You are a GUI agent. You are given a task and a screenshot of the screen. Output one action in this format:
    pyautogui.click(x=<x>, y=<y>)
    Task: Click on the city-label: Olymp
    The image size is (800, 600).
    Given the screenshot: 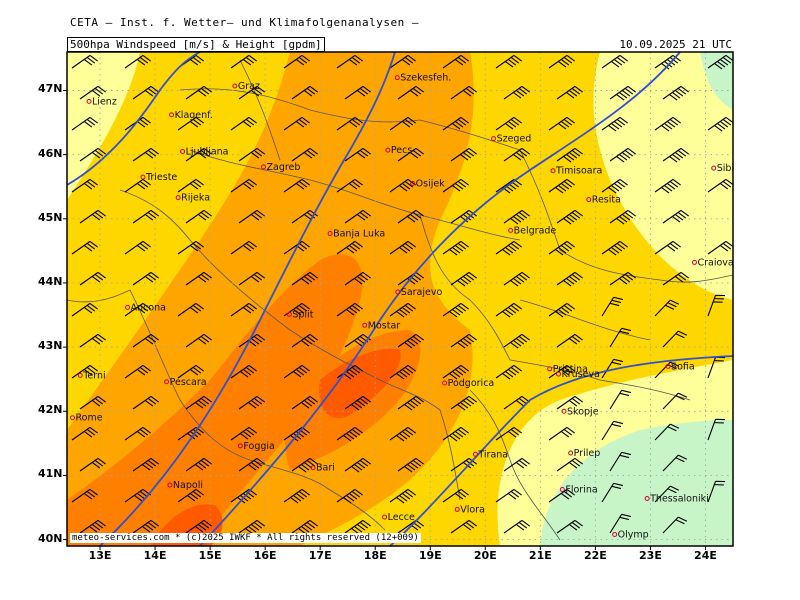 What is the action you would take?
    pyautogui.click(x=633, y=534)
    